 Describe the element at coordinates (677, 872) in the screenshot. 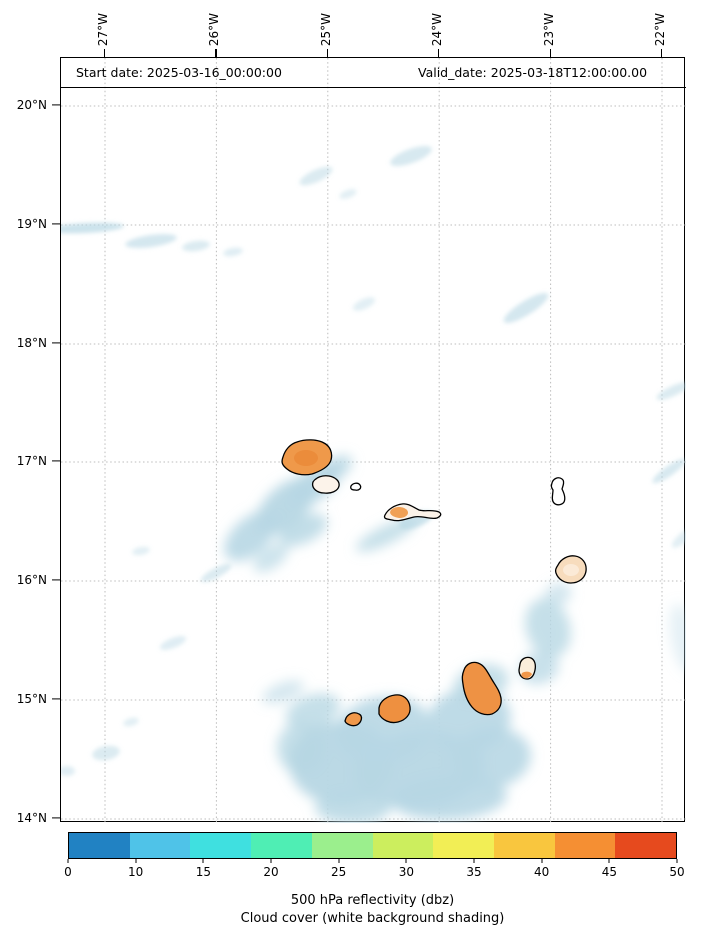

I see `colorbar-tick-label: 50` at that location.